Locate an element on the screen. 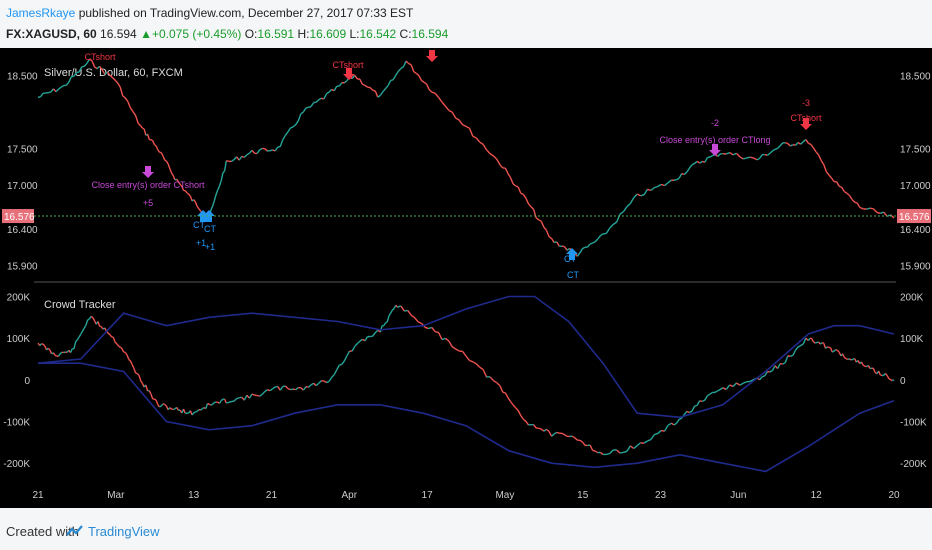 Image resolution: width=932 pixels, height=550 pixels. price-tag-right-label: 16.576 is located at coordinates (914, 217).